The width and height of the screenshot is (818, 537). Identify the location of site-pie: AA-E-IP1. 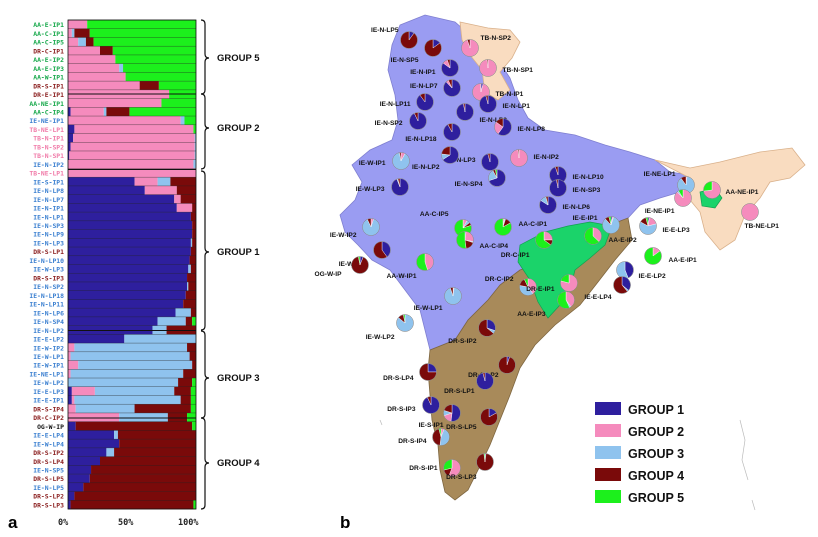
(671, 256).